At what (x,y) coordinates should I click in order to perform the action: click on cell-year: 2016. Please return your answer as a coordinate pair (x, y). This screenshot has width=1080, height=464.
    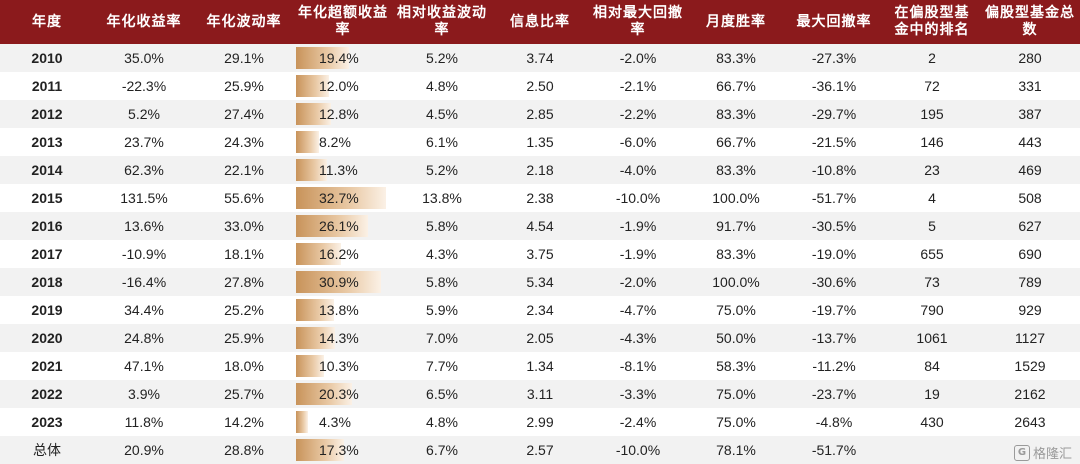
    Looking at the image, I should click on (47, 226).